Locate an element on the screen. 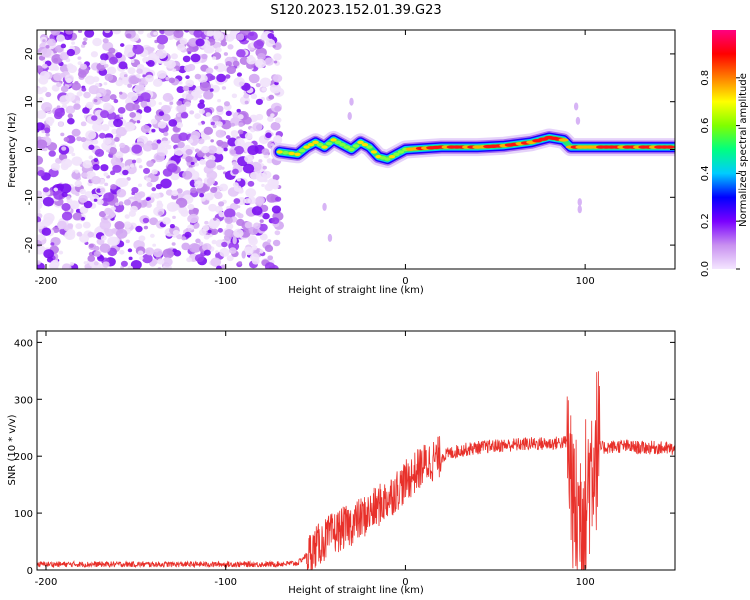  top-y-axis-label: Frequency (Hz) is located at coordinates (12, 150).